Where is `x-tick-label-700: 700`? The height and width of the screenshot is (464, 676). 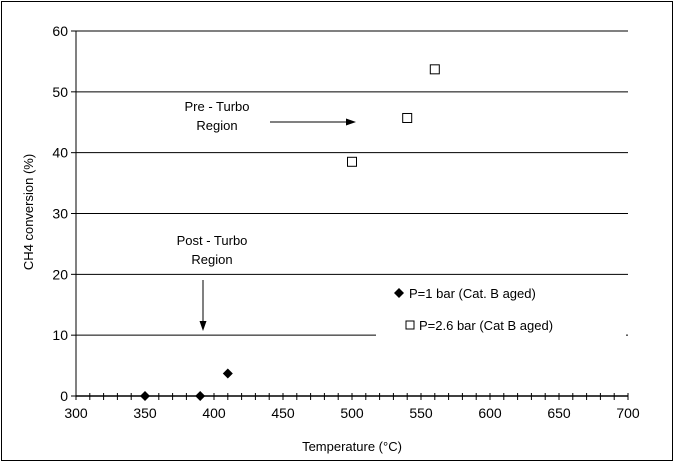 x-tick-label-700: 700 is located at coordinates (628, 413).